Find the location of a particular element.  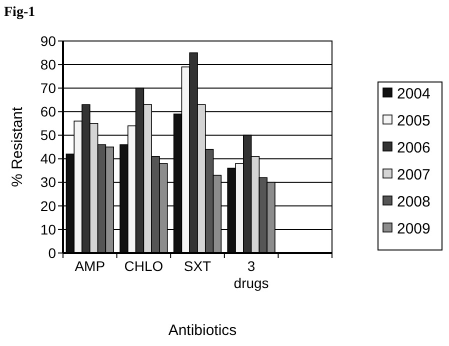

y-tick-label: 90 is located at coordinates (48, 40).